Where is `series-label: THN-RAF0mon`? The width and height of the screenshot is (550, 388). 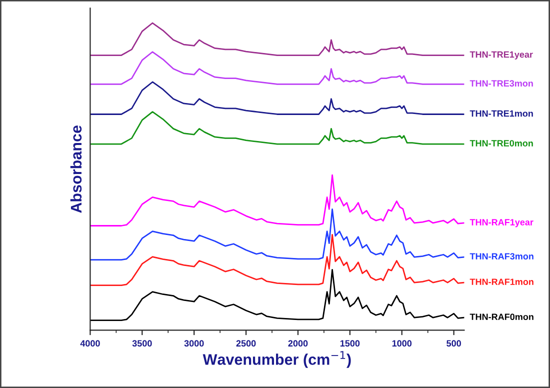 series-label: THN-RAF0mon is located at coordinates (502, 317).